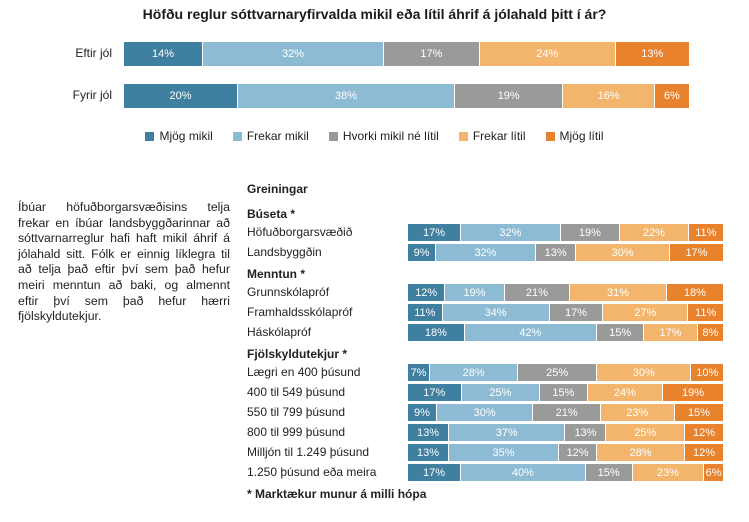  What do you see at coordinates (346, 96) in the screenshot?
I see `main-row-2-segment-2: 38%` at bounding box center [346, 96].